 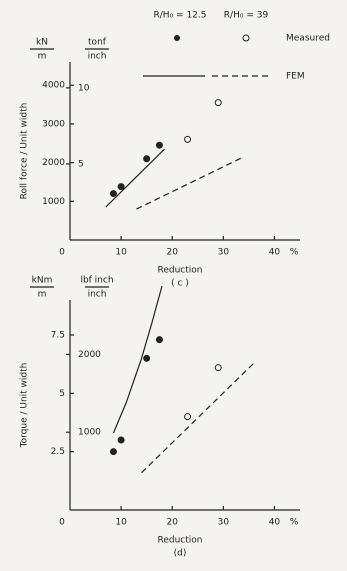 What do you see at coordinates (180, 284) in the screenshot?
I see `subplot-label: ( c )` at bounding box center [180, 284].